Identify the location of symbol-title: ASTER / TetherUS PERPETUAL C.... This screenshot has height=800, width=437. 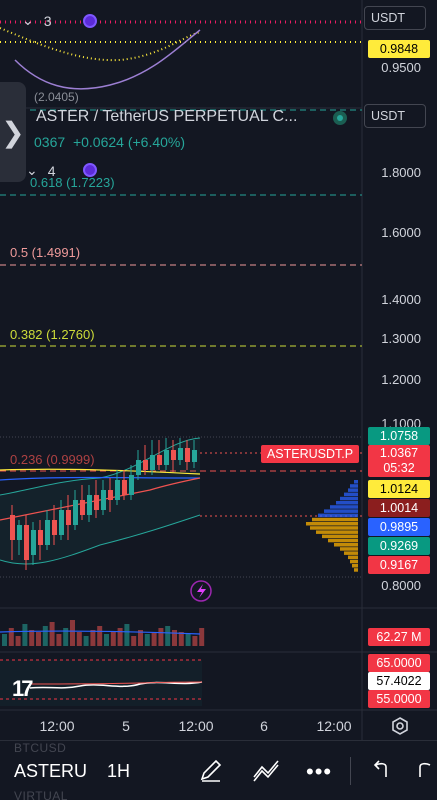
(167, 116).